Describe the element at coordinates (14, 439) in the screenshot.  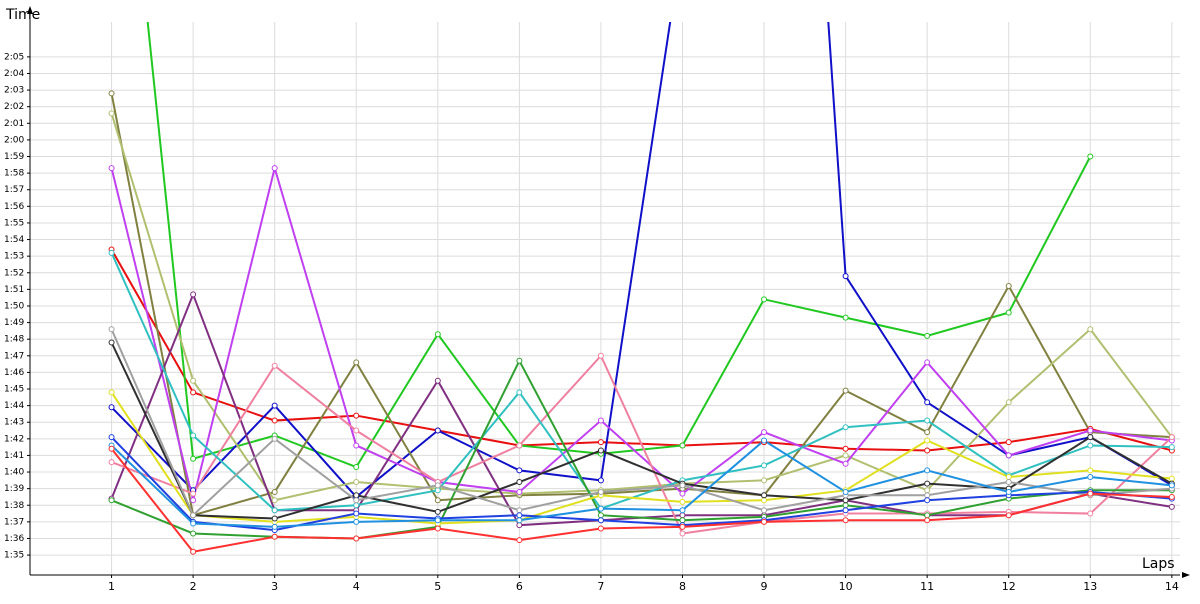
I see `y-tick-label: 1:42` at that location.